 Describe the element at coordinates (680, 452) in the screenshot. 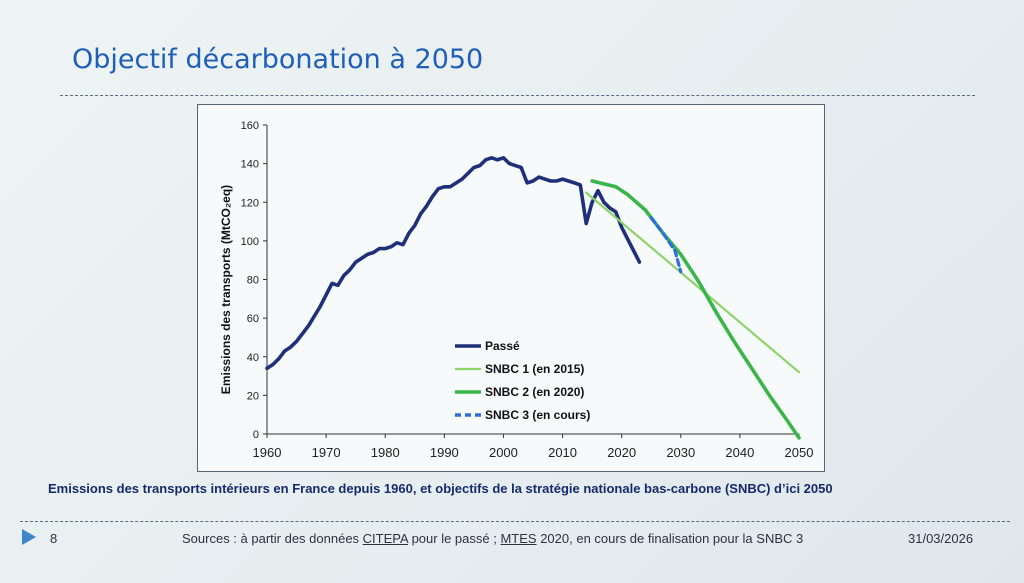

I see `x-tick-label: 2030` at that location.